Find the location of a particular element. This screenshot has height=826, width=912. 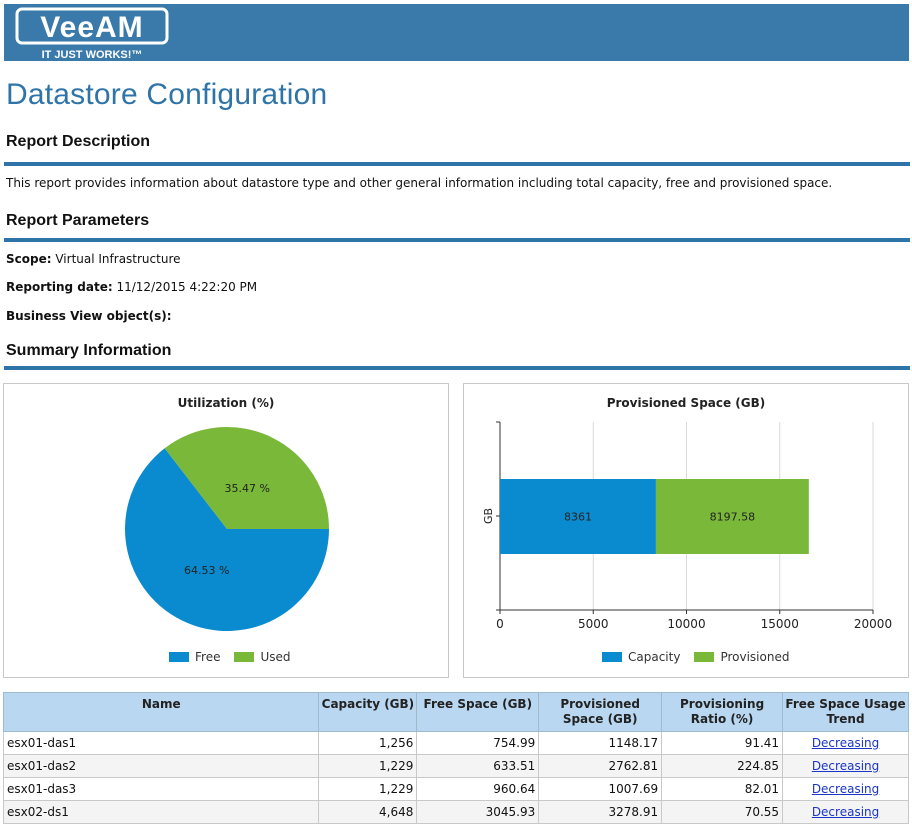

cell-provisioned-space: 1007.69 is located at coordinates (600, 789).